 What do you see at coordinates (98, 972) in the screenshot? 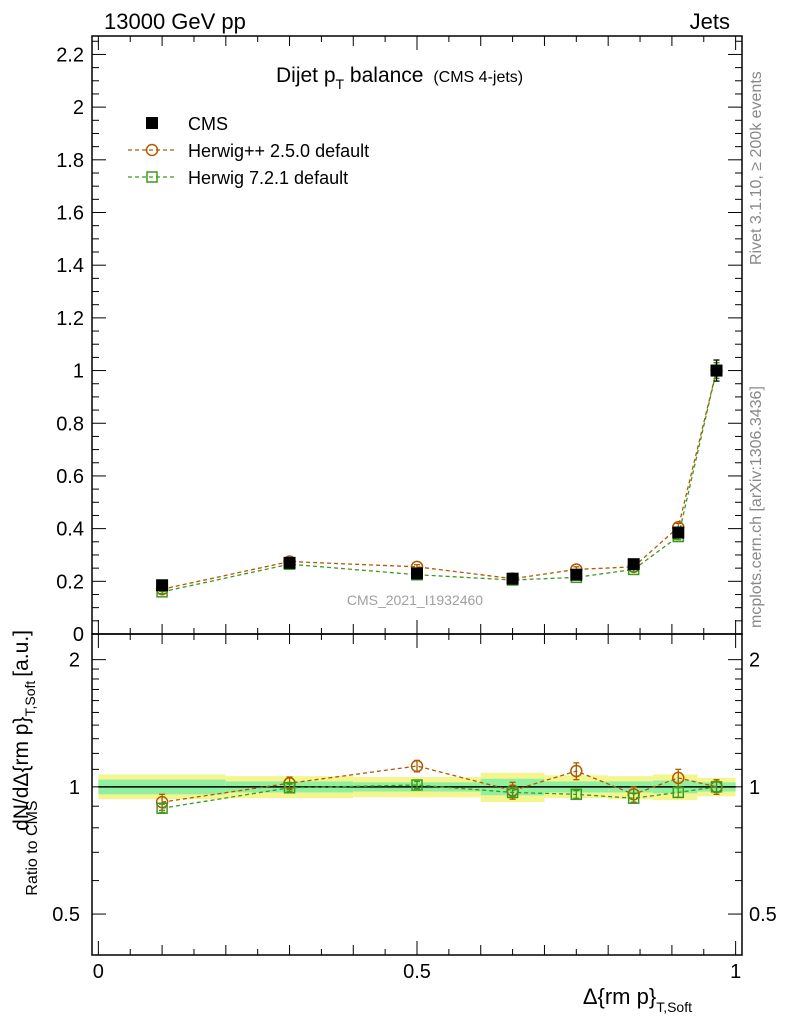
I see `xtick-label: 0` at bounding box center [98, 972].